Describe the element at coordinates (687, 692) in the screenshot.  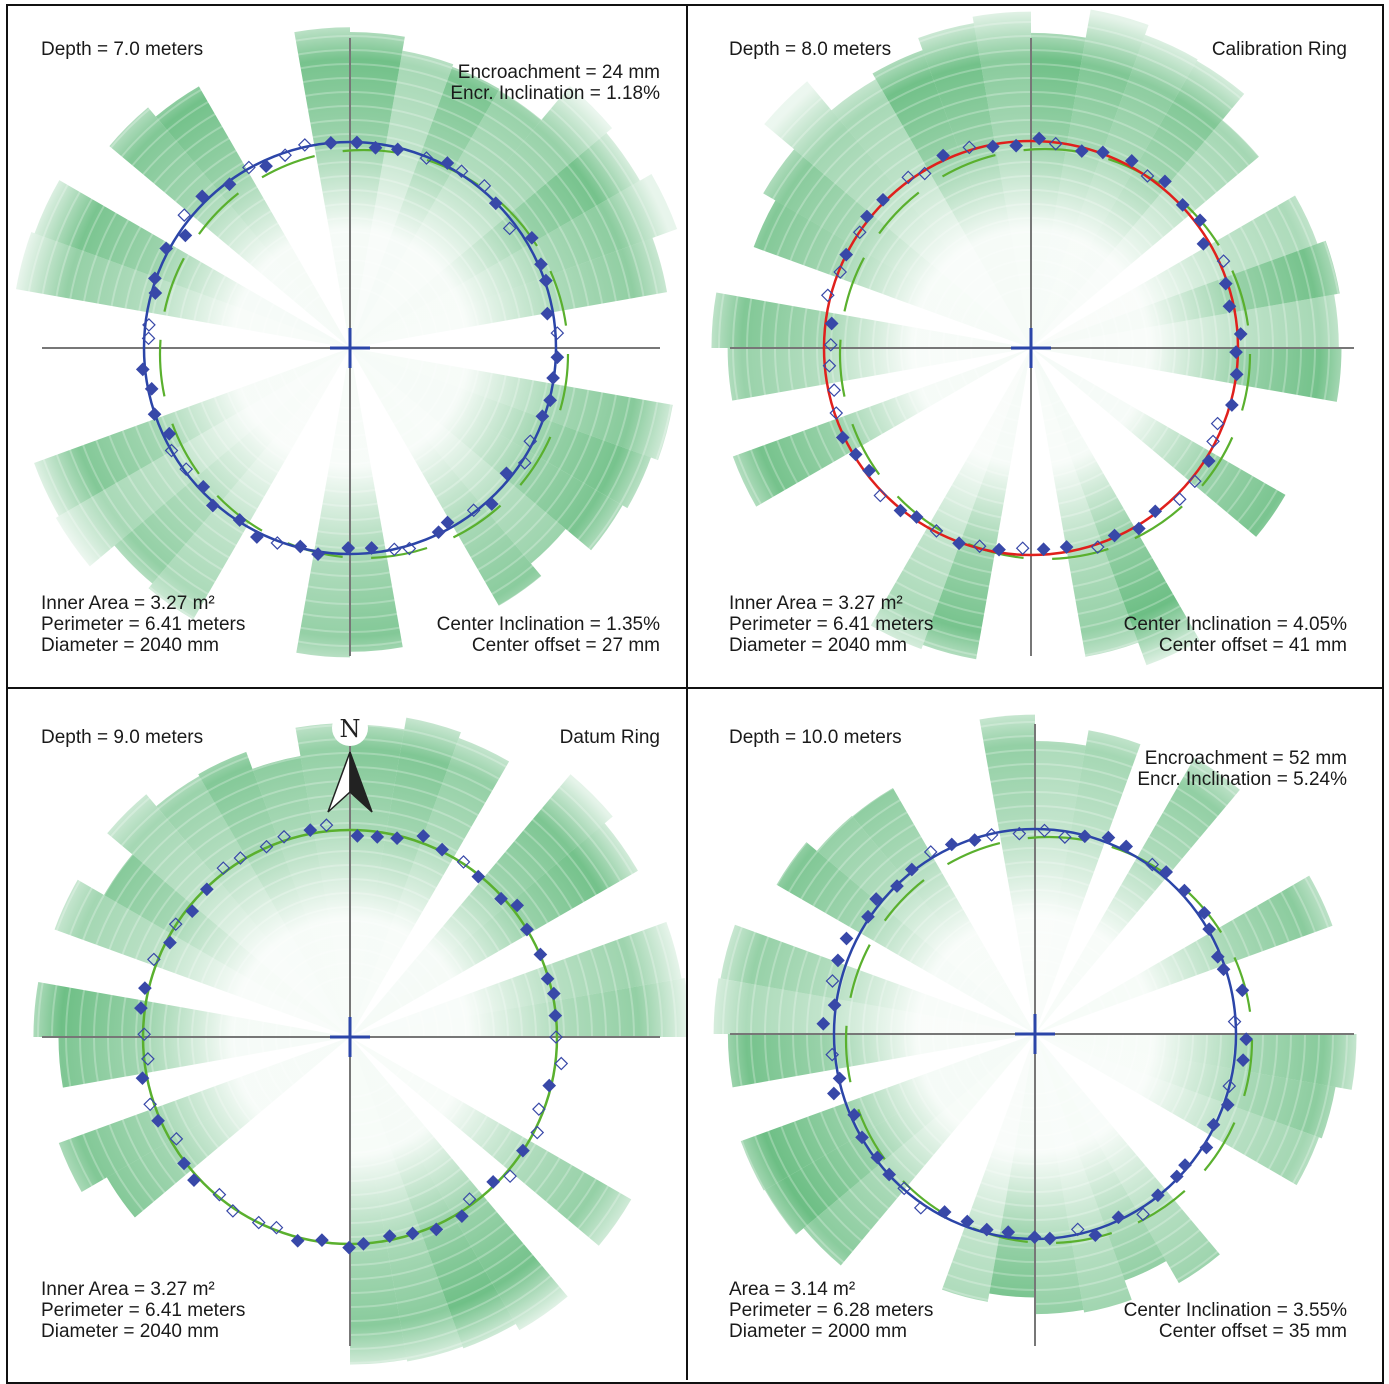
I see `vertical-divider` at that location.